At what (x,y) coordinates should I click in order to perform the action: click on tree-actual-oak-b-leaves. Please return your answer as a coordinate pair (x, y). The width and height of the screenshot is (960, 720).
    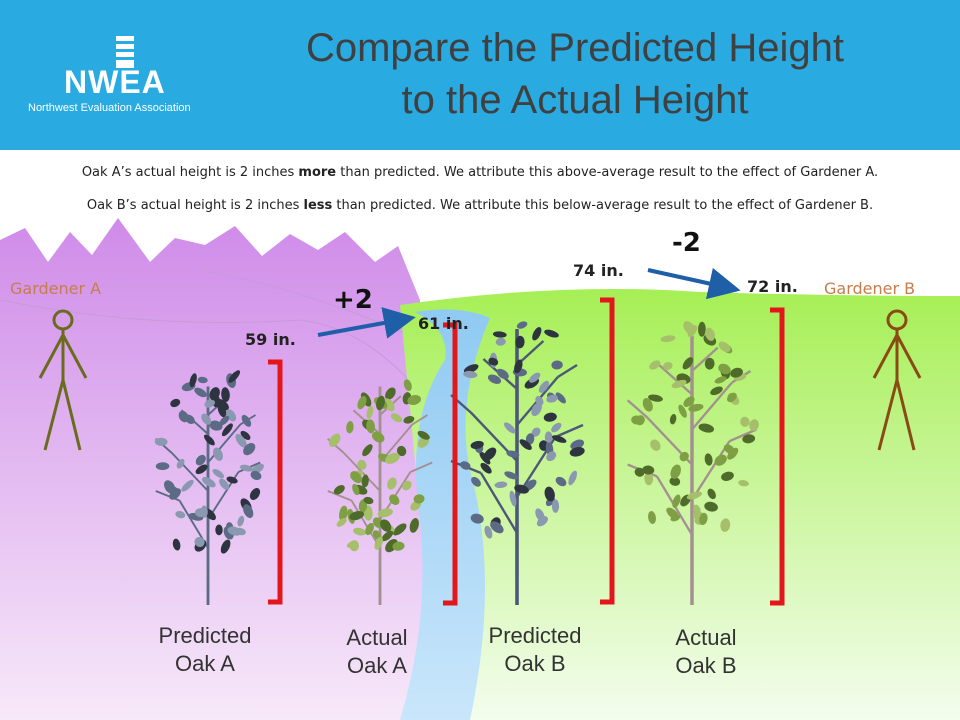
    Looking at the image, I should click on (695, 426).